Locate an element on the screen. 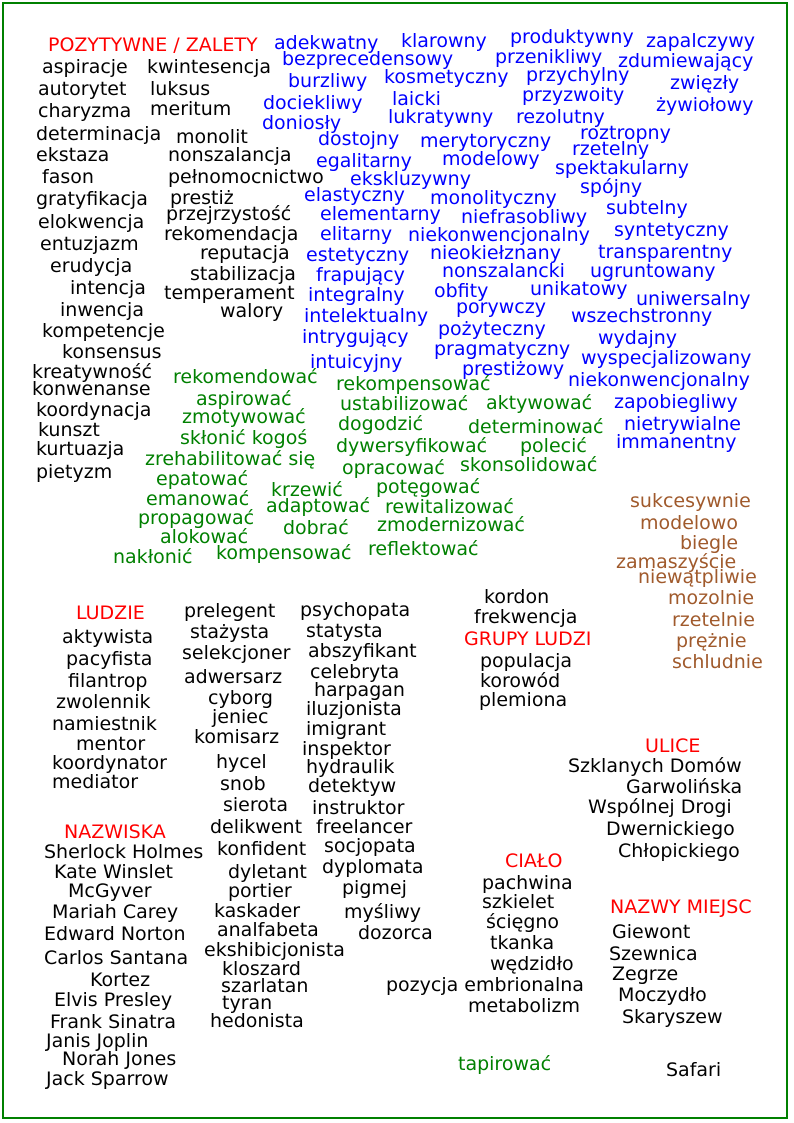 The image size is (794, 1123). person: tyran is located at coordinates (247, 1003).